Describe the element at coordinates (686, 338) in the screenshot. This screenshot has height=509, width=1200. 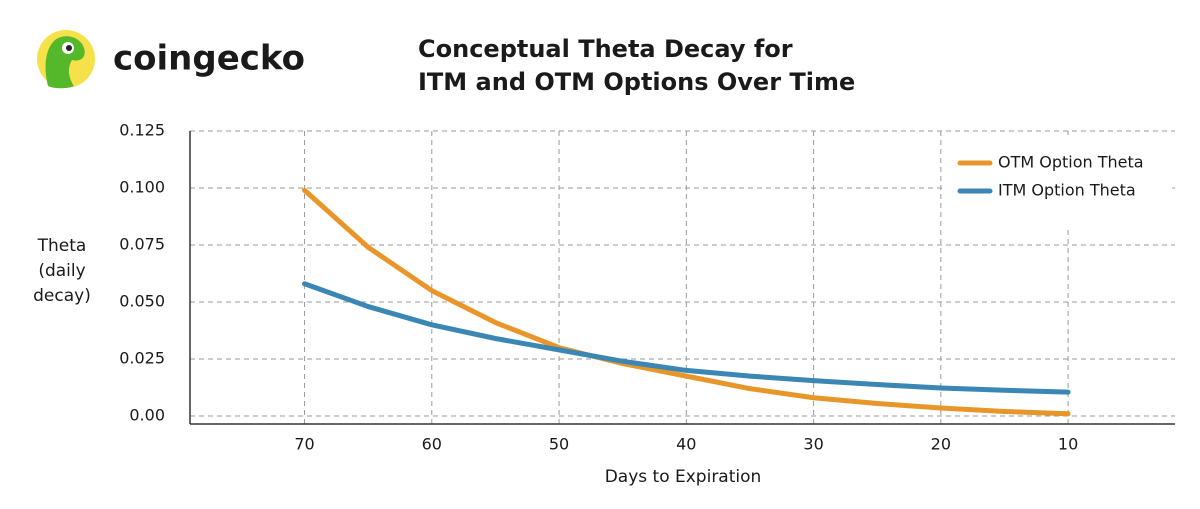
I see `data-line` at that location.